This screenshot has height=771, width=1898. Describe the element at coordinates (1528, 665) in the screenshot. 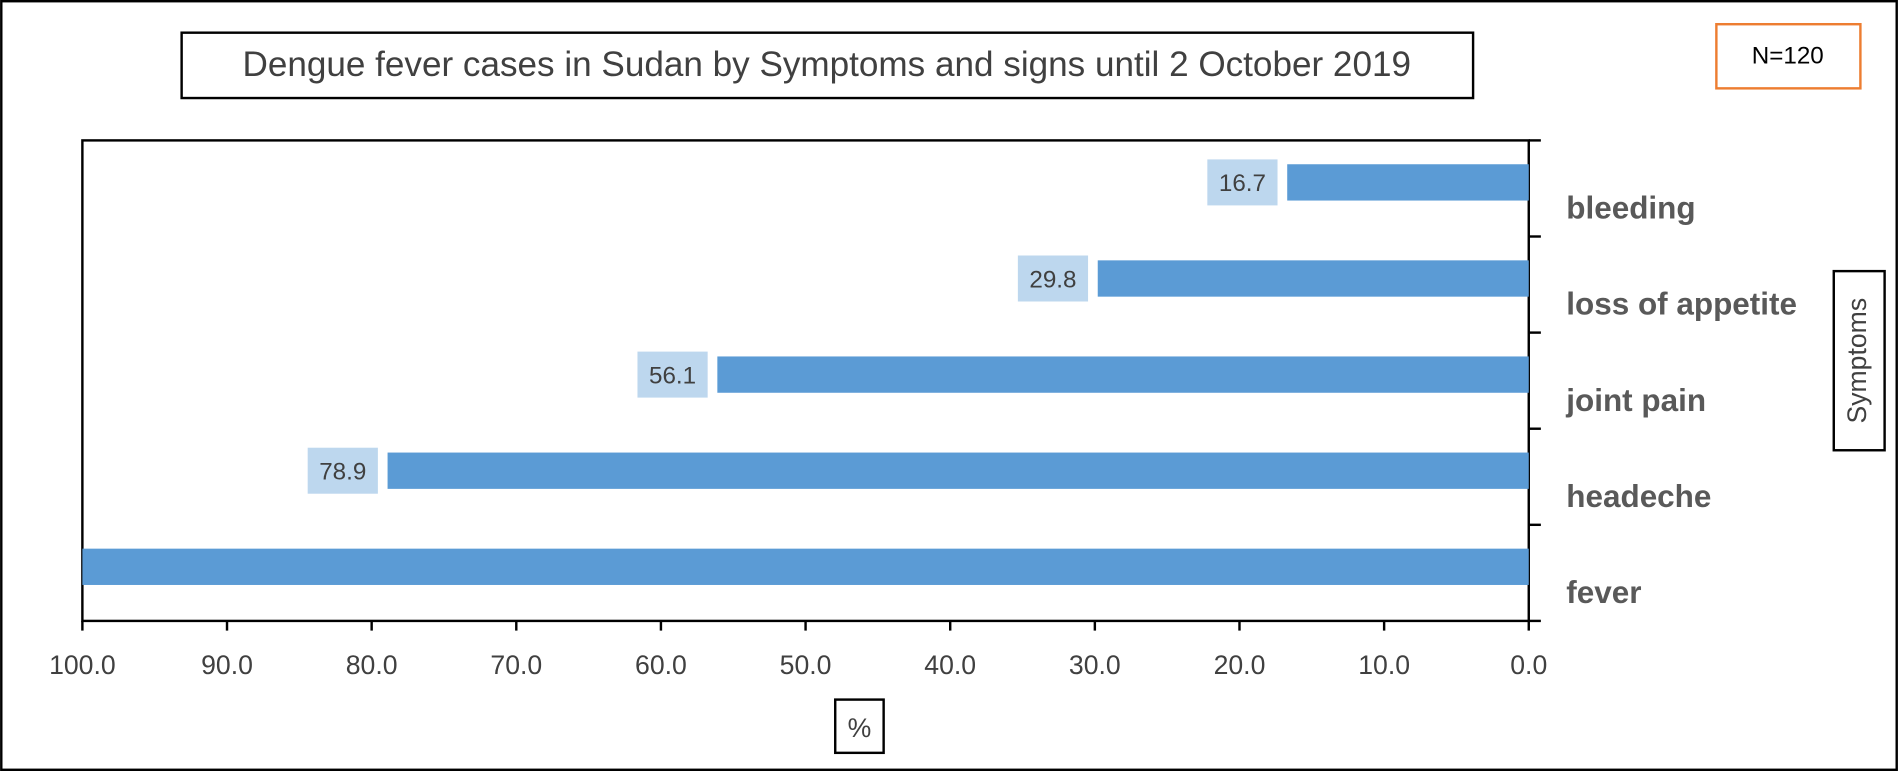

I see `x-tick-label: 0.0` at that location.